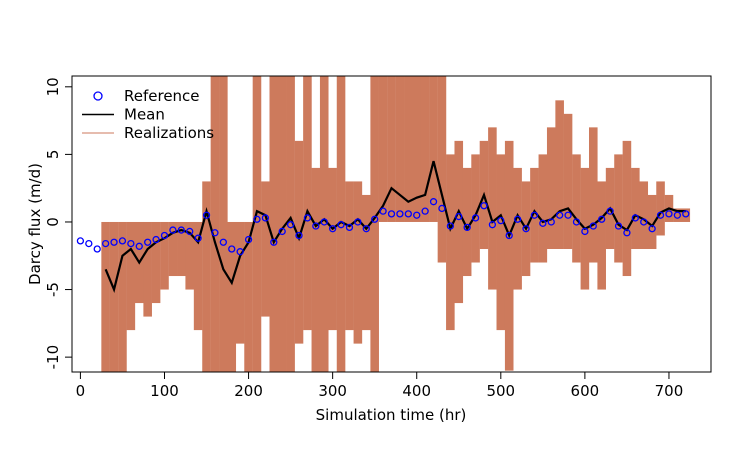 The height and width of the screenshot is (473, 750). What do you see at coordinates (585, 391) in the screenshot?
I see `x-tick-label: 600` at bounding box center [585, 391].